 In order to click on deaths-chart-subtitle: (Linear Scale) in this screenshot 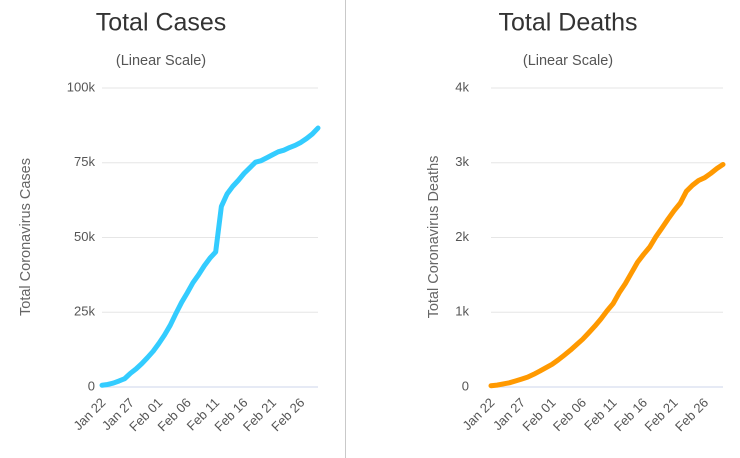, I will do `click(568, 61)`.